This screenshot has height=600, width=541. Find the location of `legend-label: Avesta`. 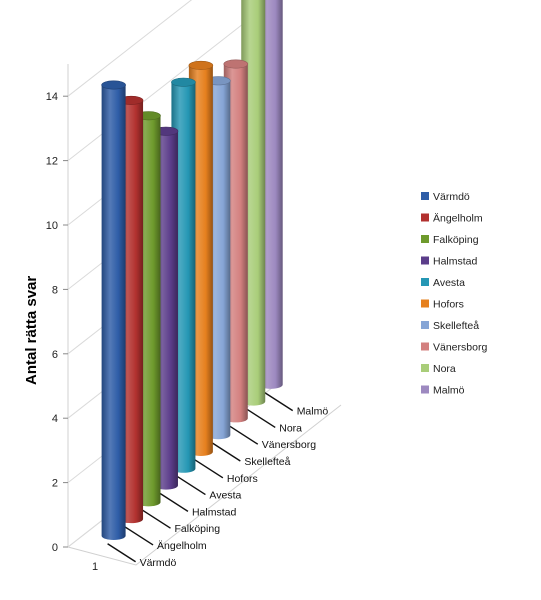

legend-label: Avesta is located at coordinates (449, 283).